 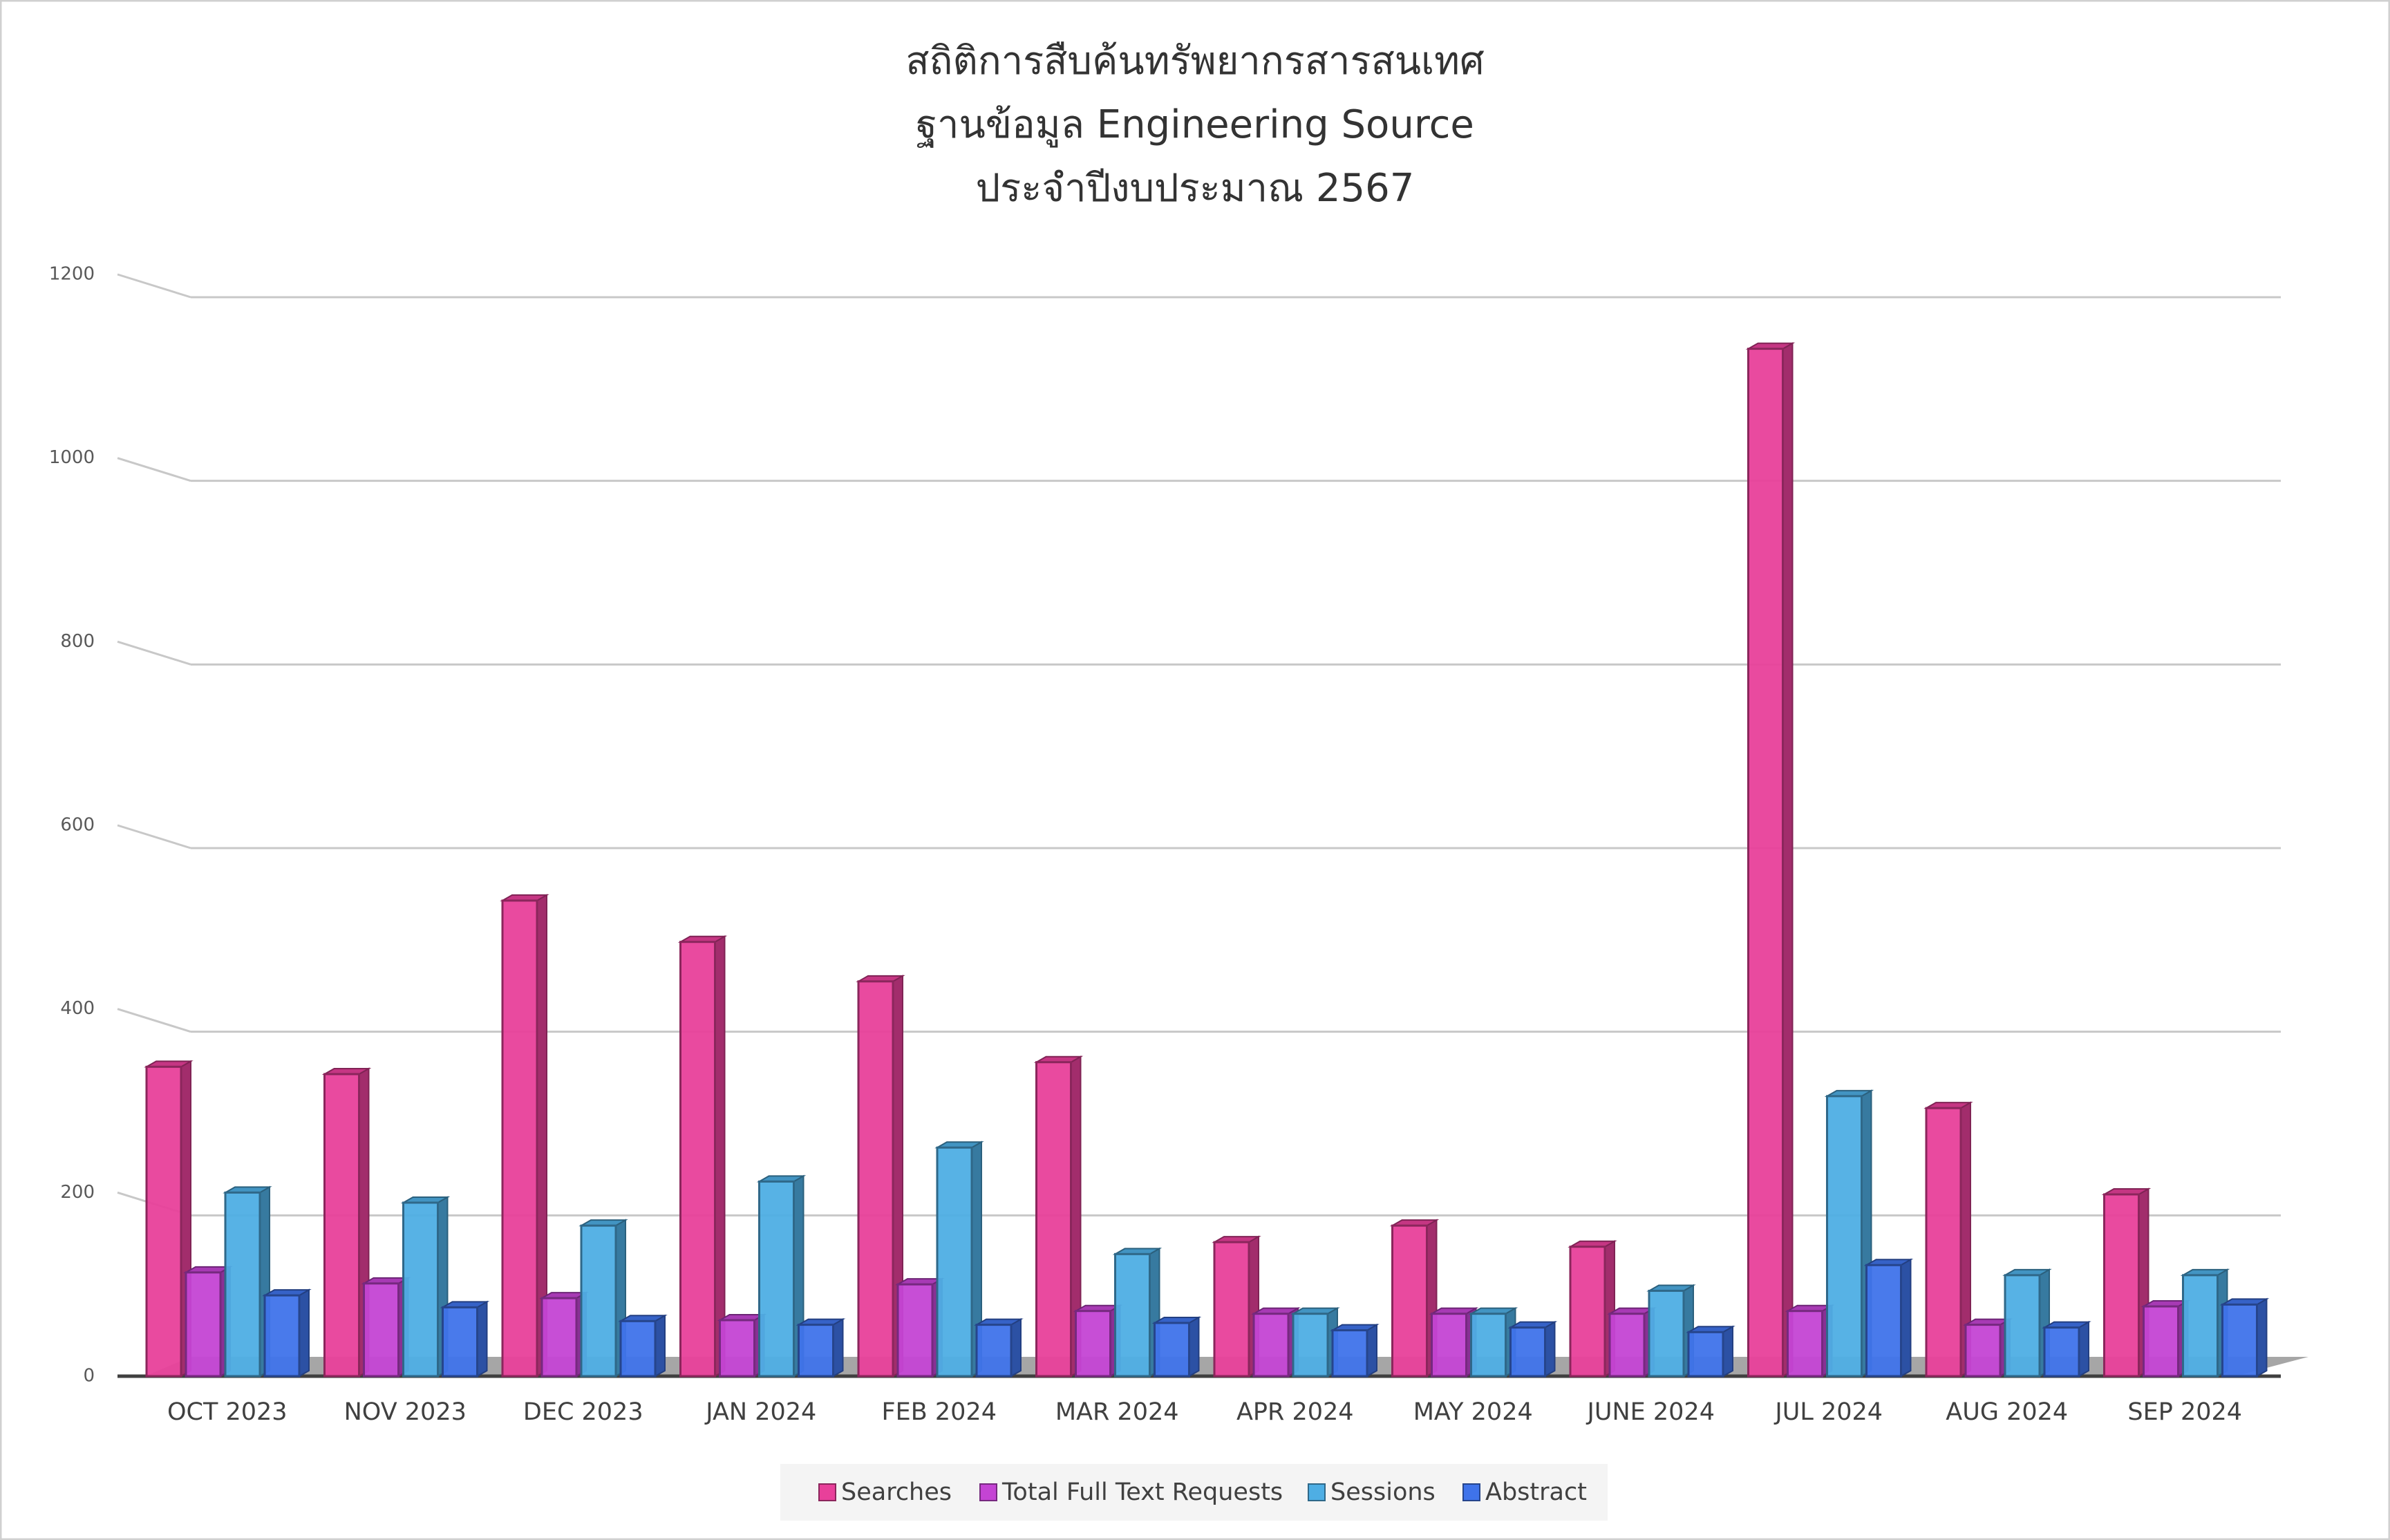 I want to click on y-tick-label: 800, so click(x=78, y=641).